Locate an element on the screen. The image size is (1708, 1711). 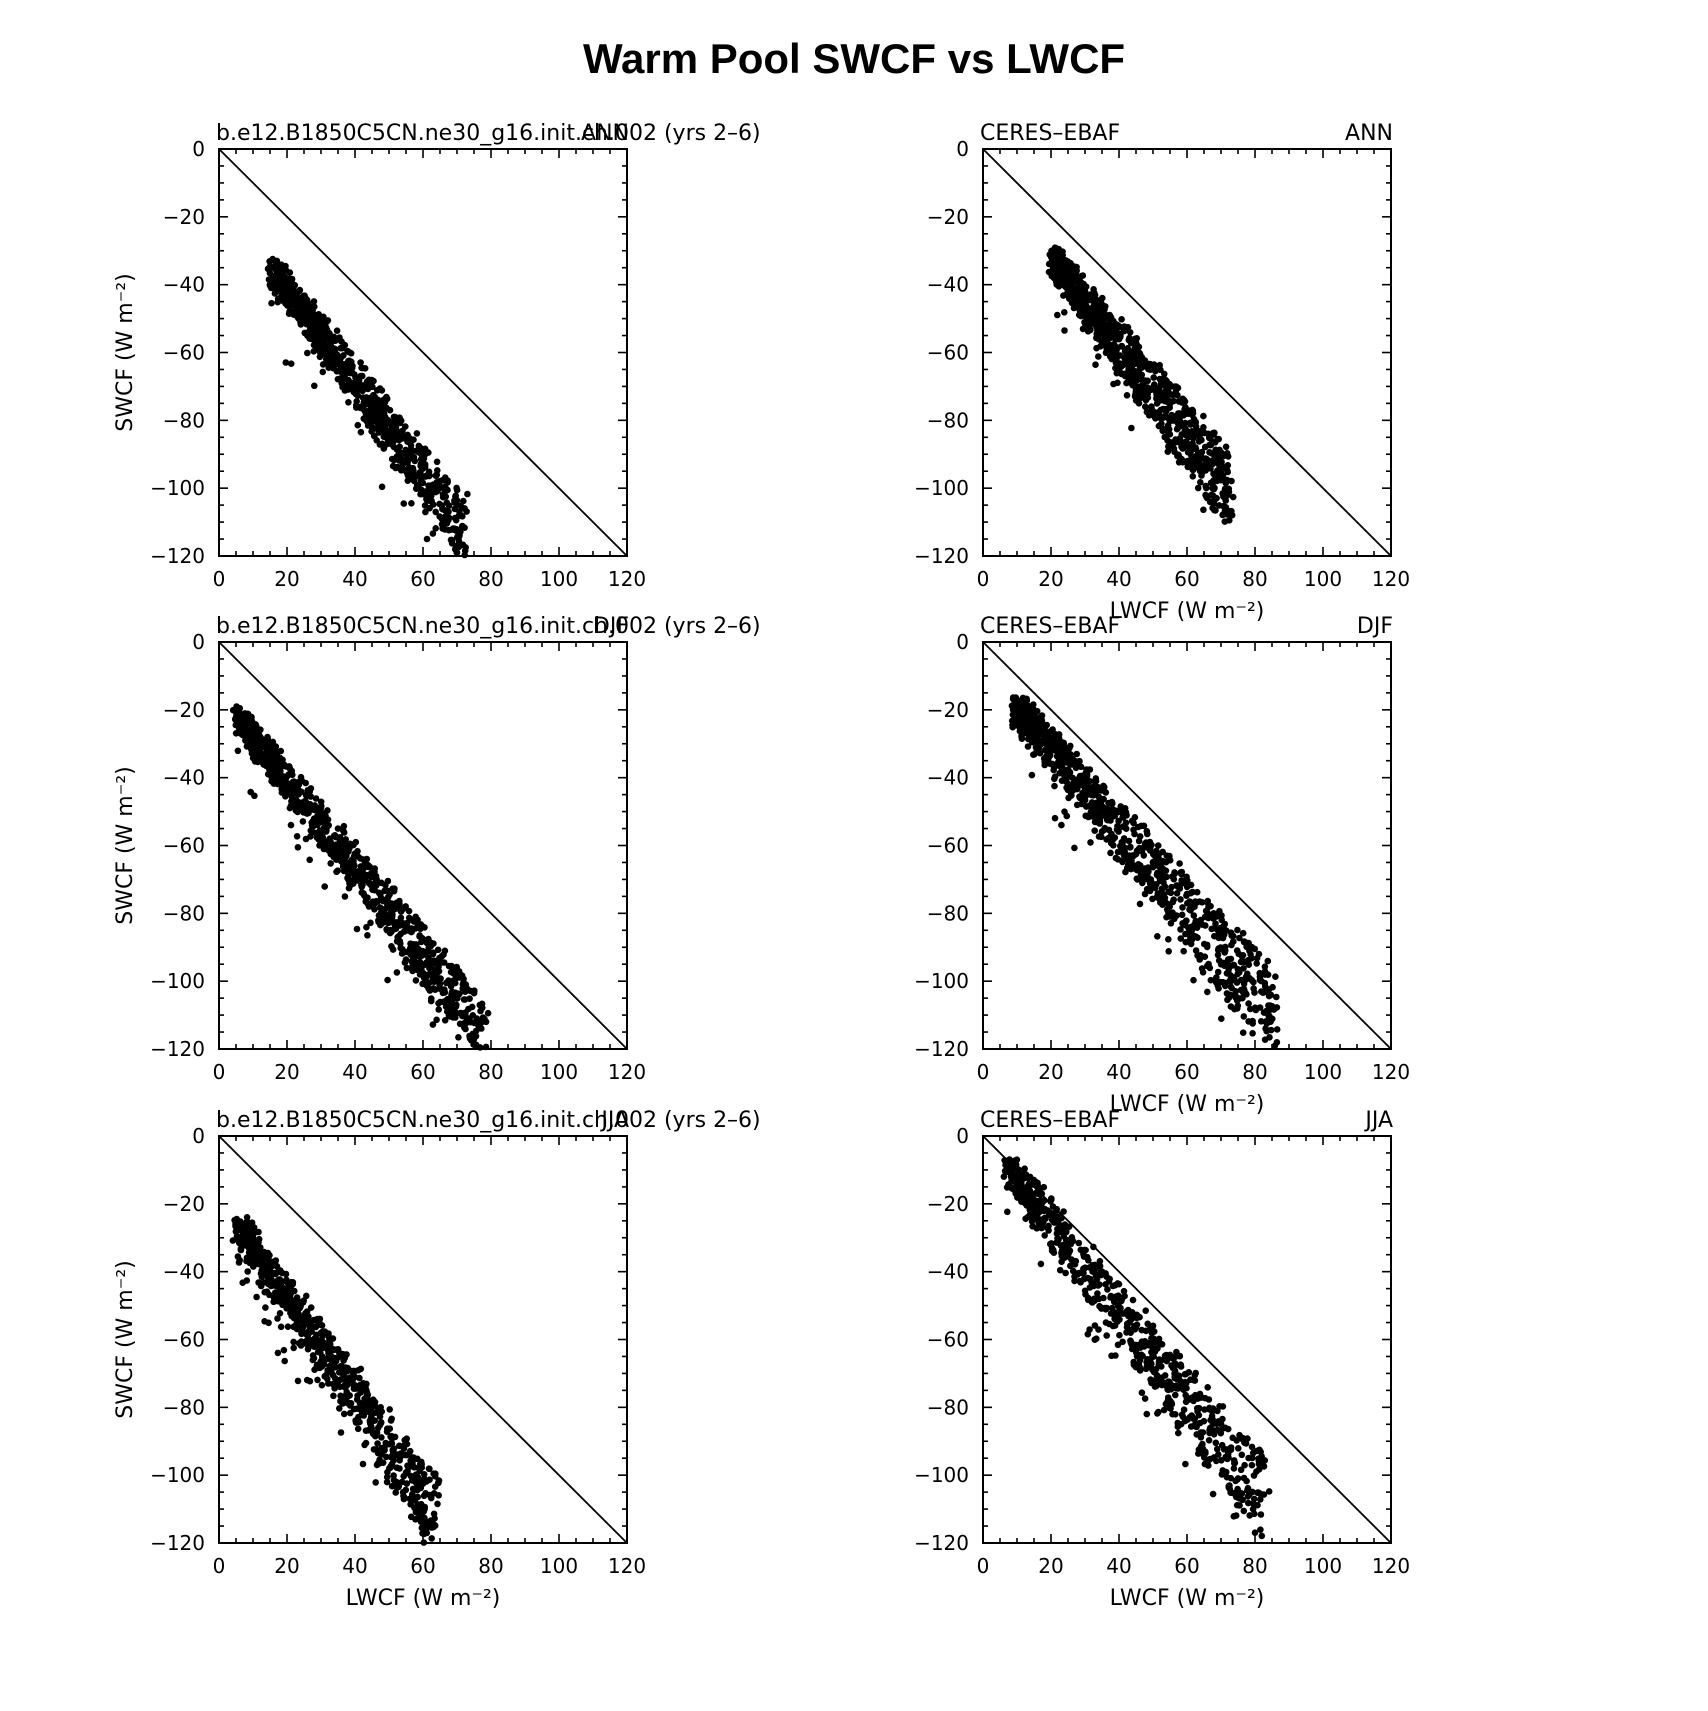
x-tick-label: 100 is located at coordinates (1323, 1072).